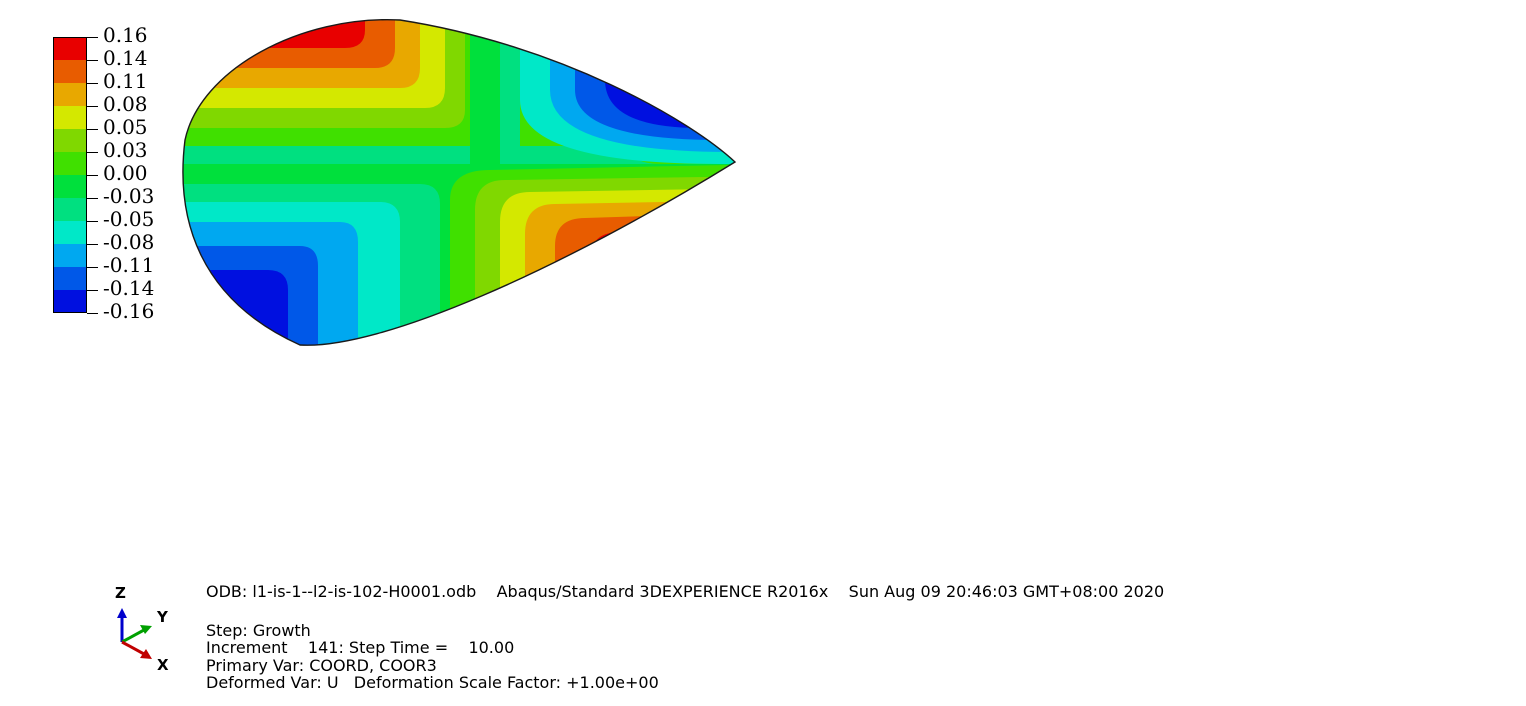  I want to click on x-axis-arrow, so click(133, 648).